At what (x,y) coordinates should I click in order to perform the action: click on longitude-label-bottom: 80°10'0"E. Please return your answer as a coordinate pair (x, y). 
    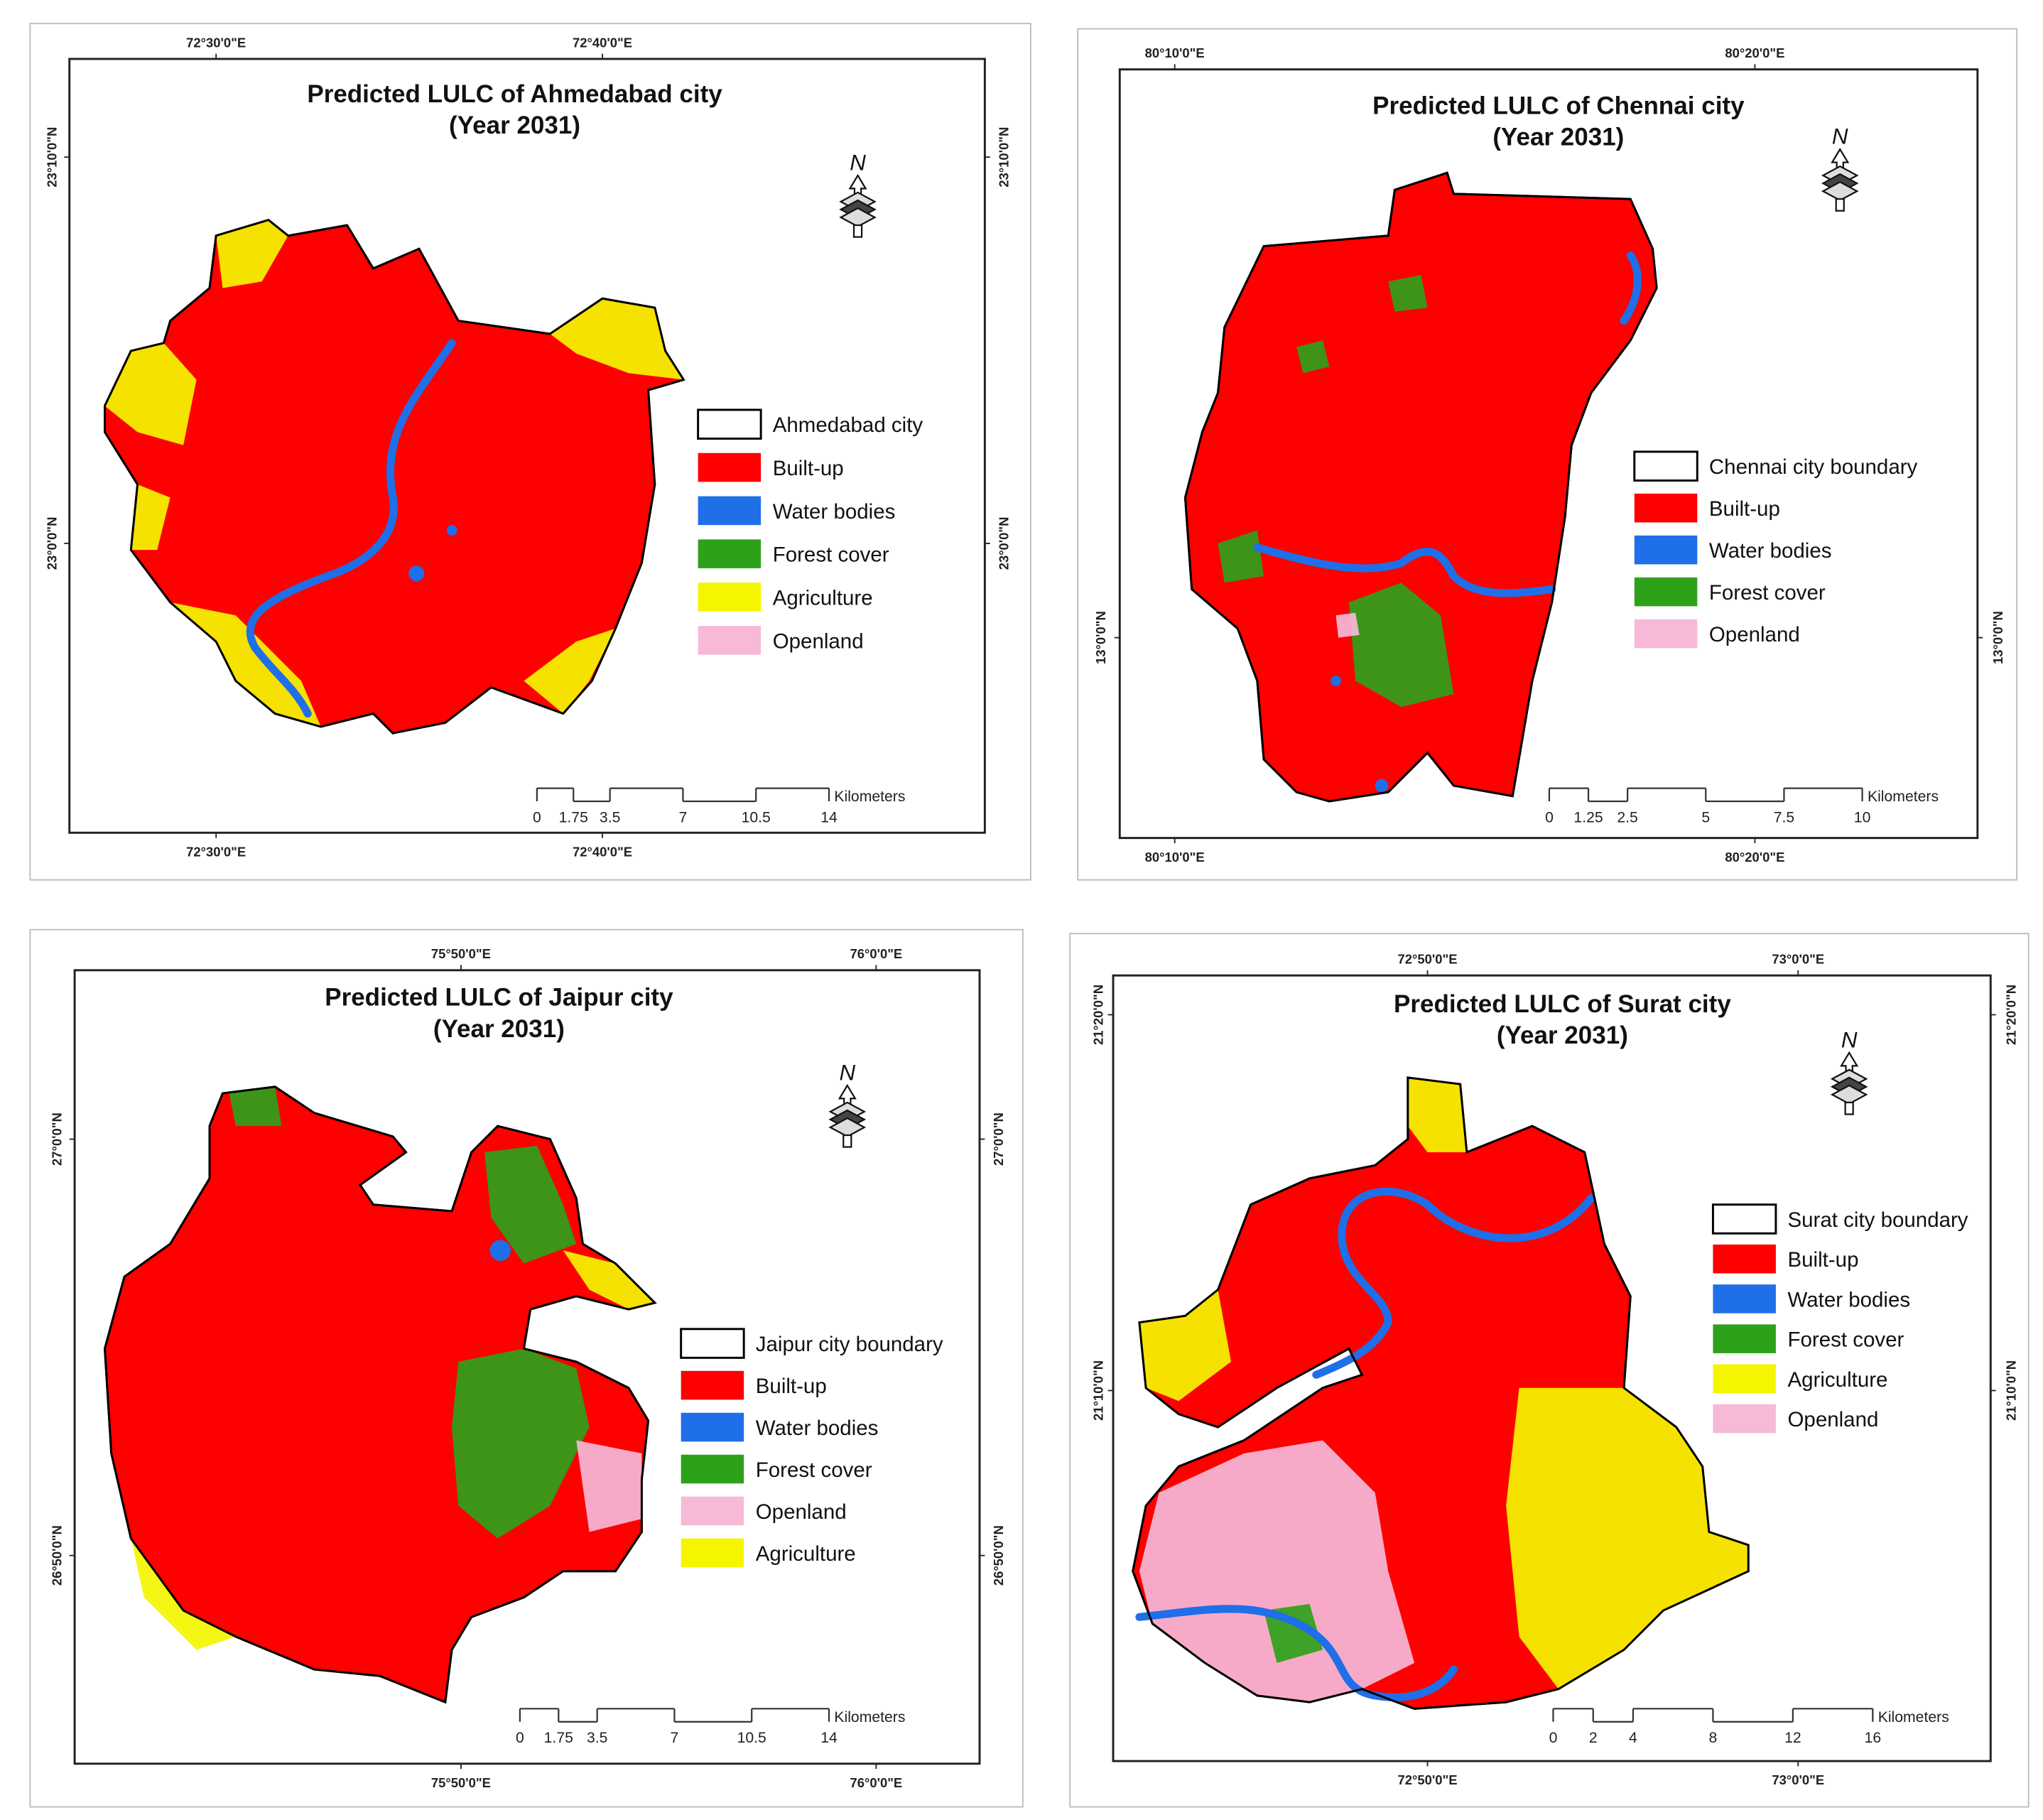
    Looking at the image, I should click on (1175, 858).